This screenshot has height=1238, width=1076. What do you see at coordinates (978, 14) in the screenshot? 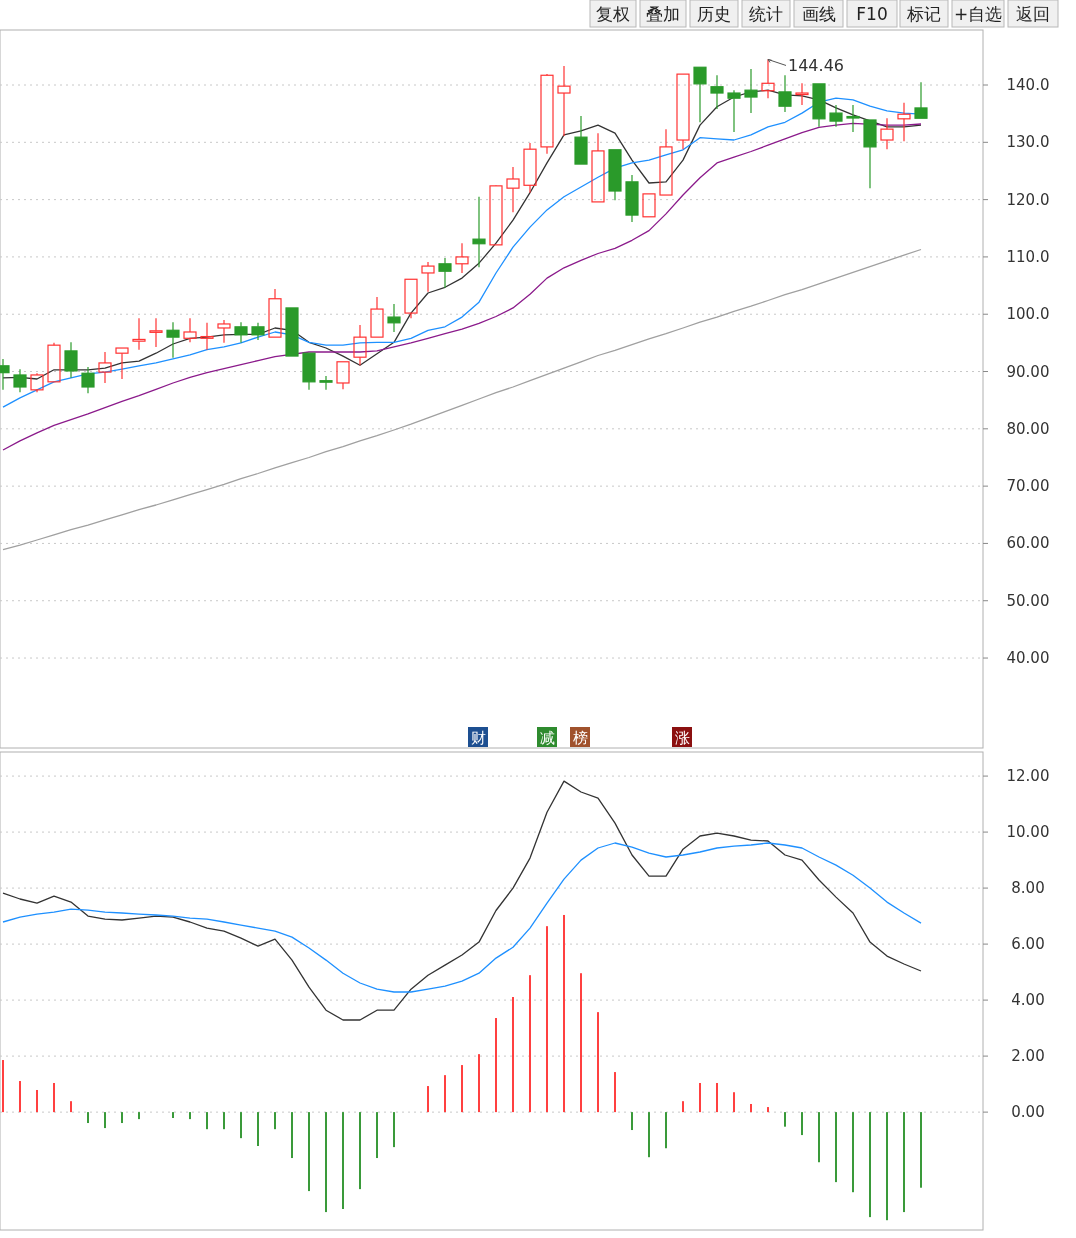
I see `text: +自选` at bounding box center [978, 14].